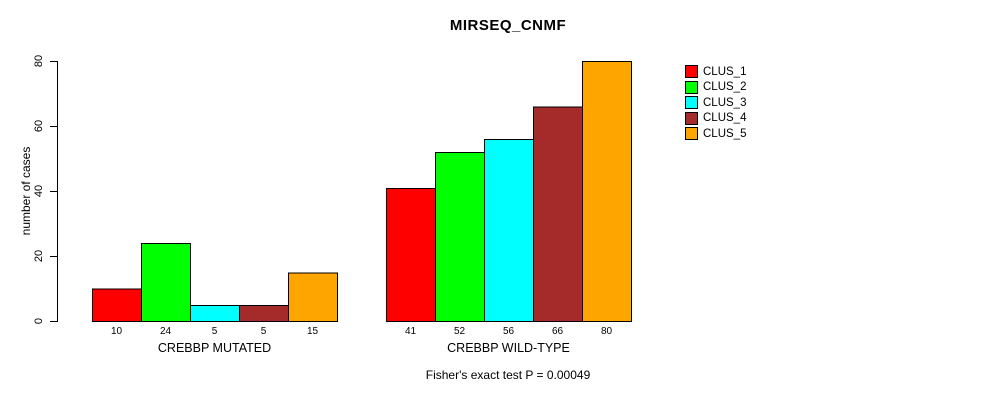 The width and height of the screenshot is (990, 400). What do you see at coordinates (509, 230) in the screenshot?
I see `bar-clus_3-group2` at bounding box center [509, 230].